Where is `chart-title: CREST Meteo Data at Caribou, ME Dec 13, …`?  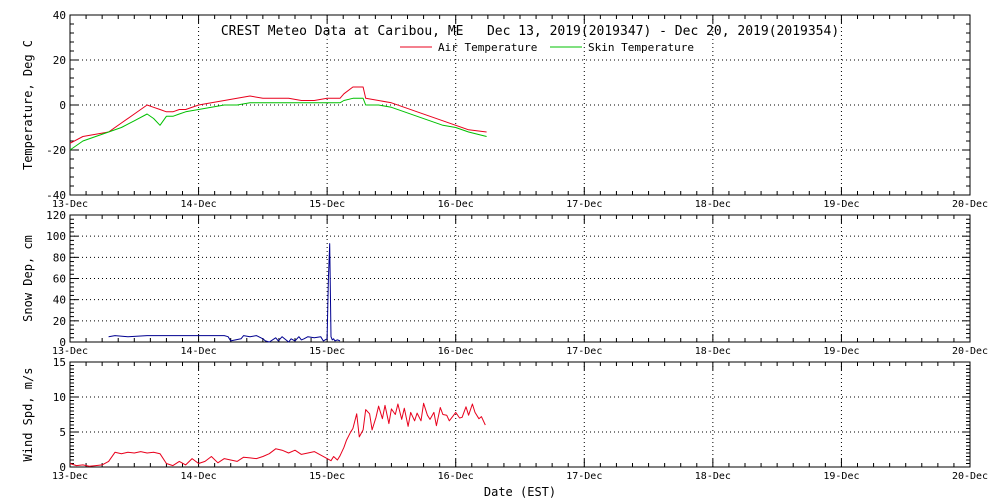
chart-title: CREST Meteo Data at Caribou, ME Dec 13, … is located at coordinates (530, 31).